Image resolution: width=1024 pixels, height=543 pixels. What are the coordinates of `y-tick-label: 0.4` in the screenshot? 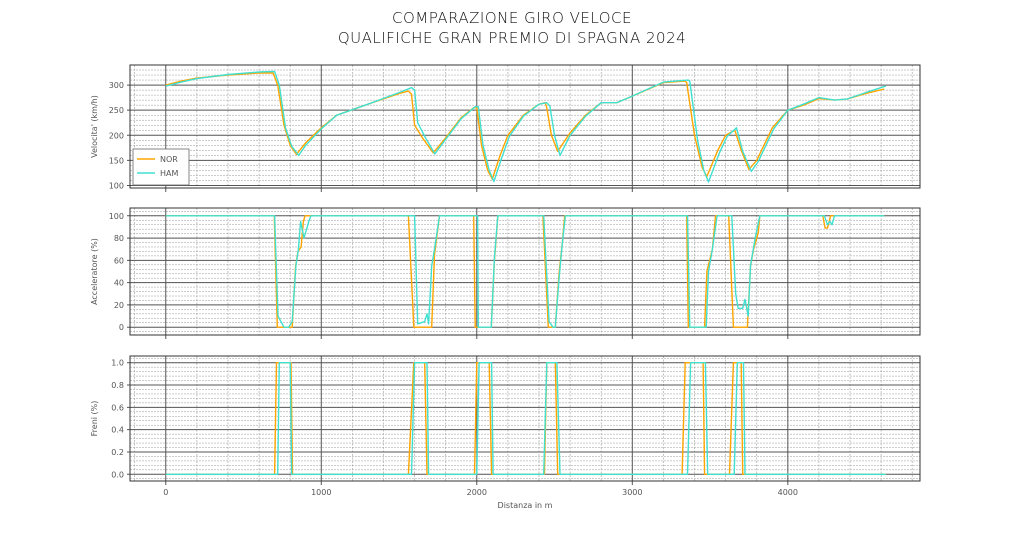 It's located at (117, 430).